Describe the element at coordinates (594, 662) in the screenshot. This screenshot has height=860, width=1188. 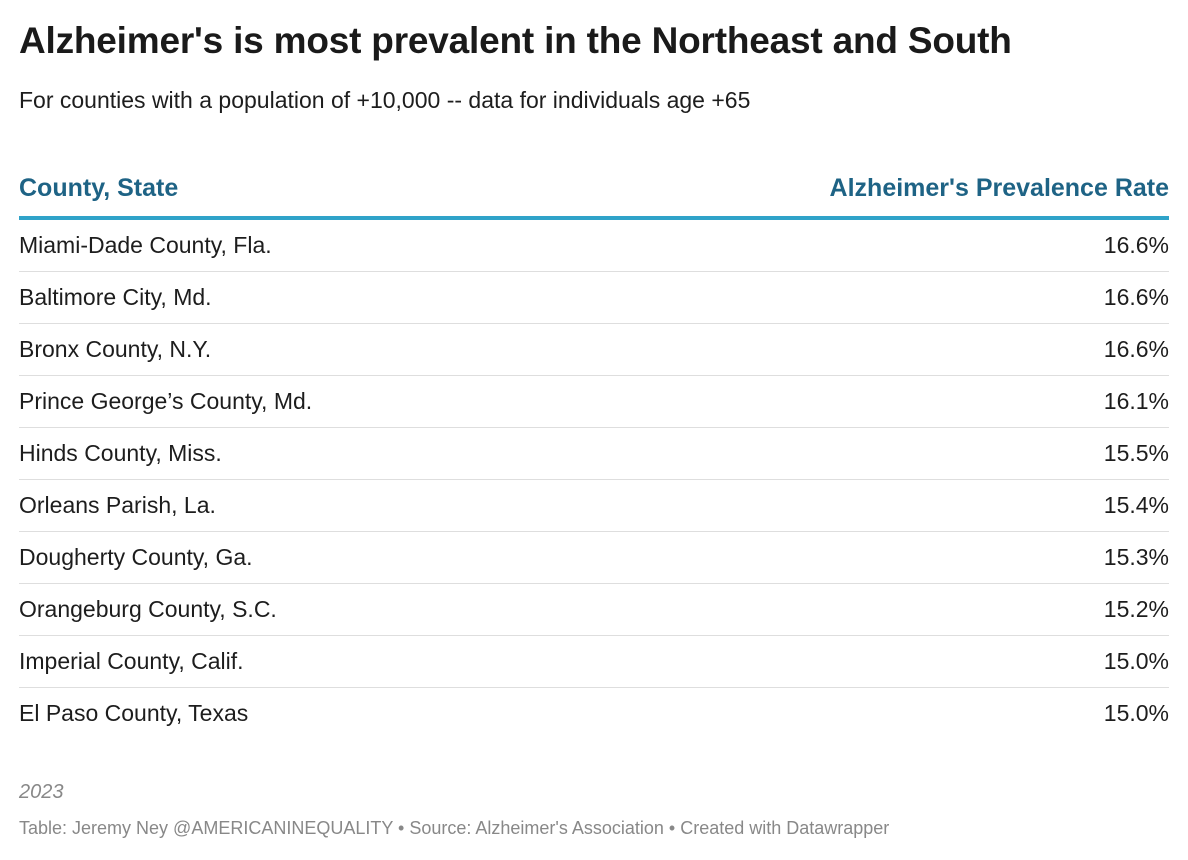
I see `table-row: Imperial County, Calif. 15.0%` at that location.